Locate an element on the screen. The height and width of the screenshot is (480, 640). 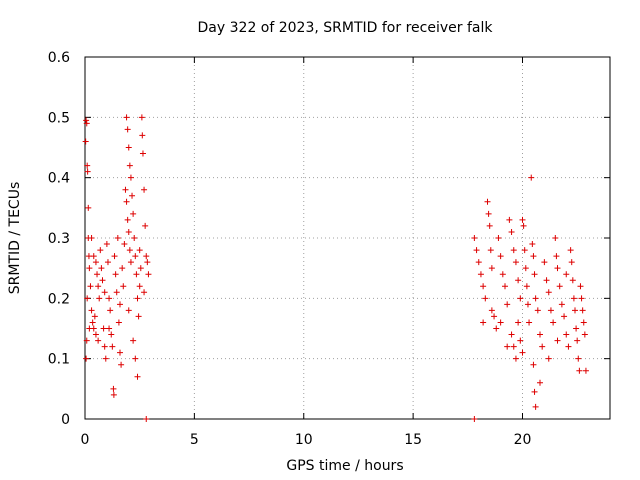
x-tick-label: 20 is located at coordinates (523, 440).